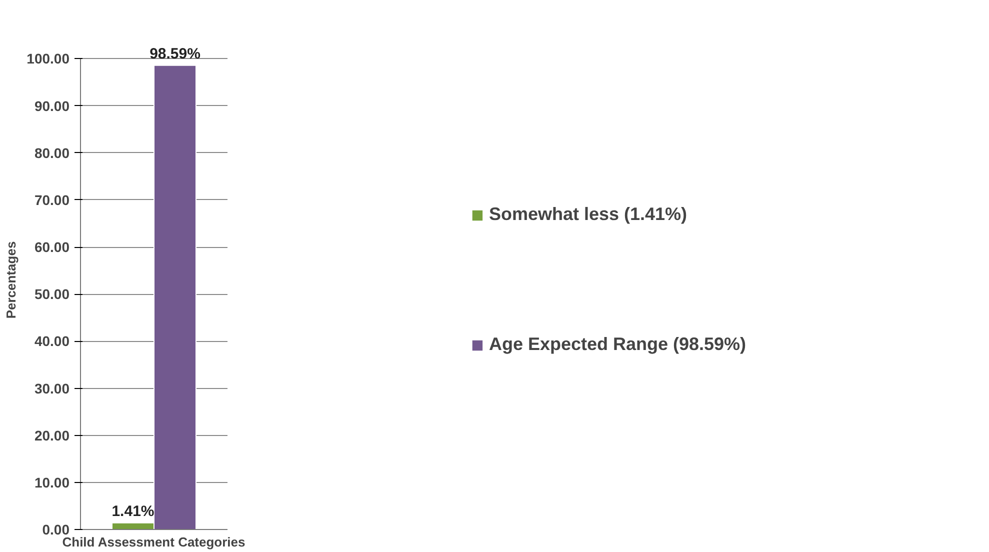 The width and height of the screenshot is (989, 552). I want to click on legend-label: Somewhat less (1.41%), so click(588, 214).